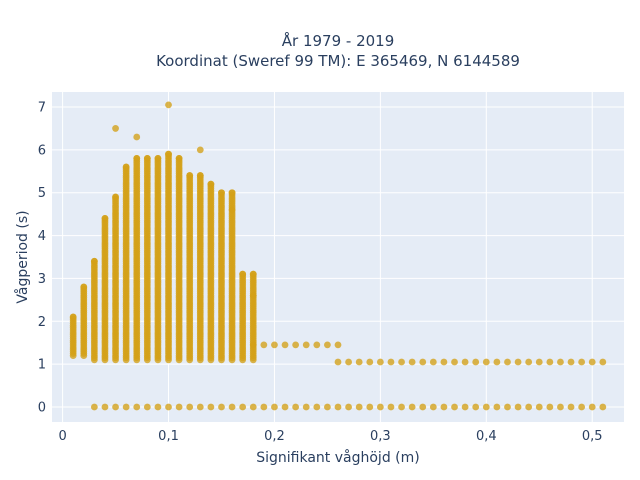  Describe the element at coordinates (338, 40) in the screenshot. I see `chart-title-line-1: År 1979 - 2019` at that location.